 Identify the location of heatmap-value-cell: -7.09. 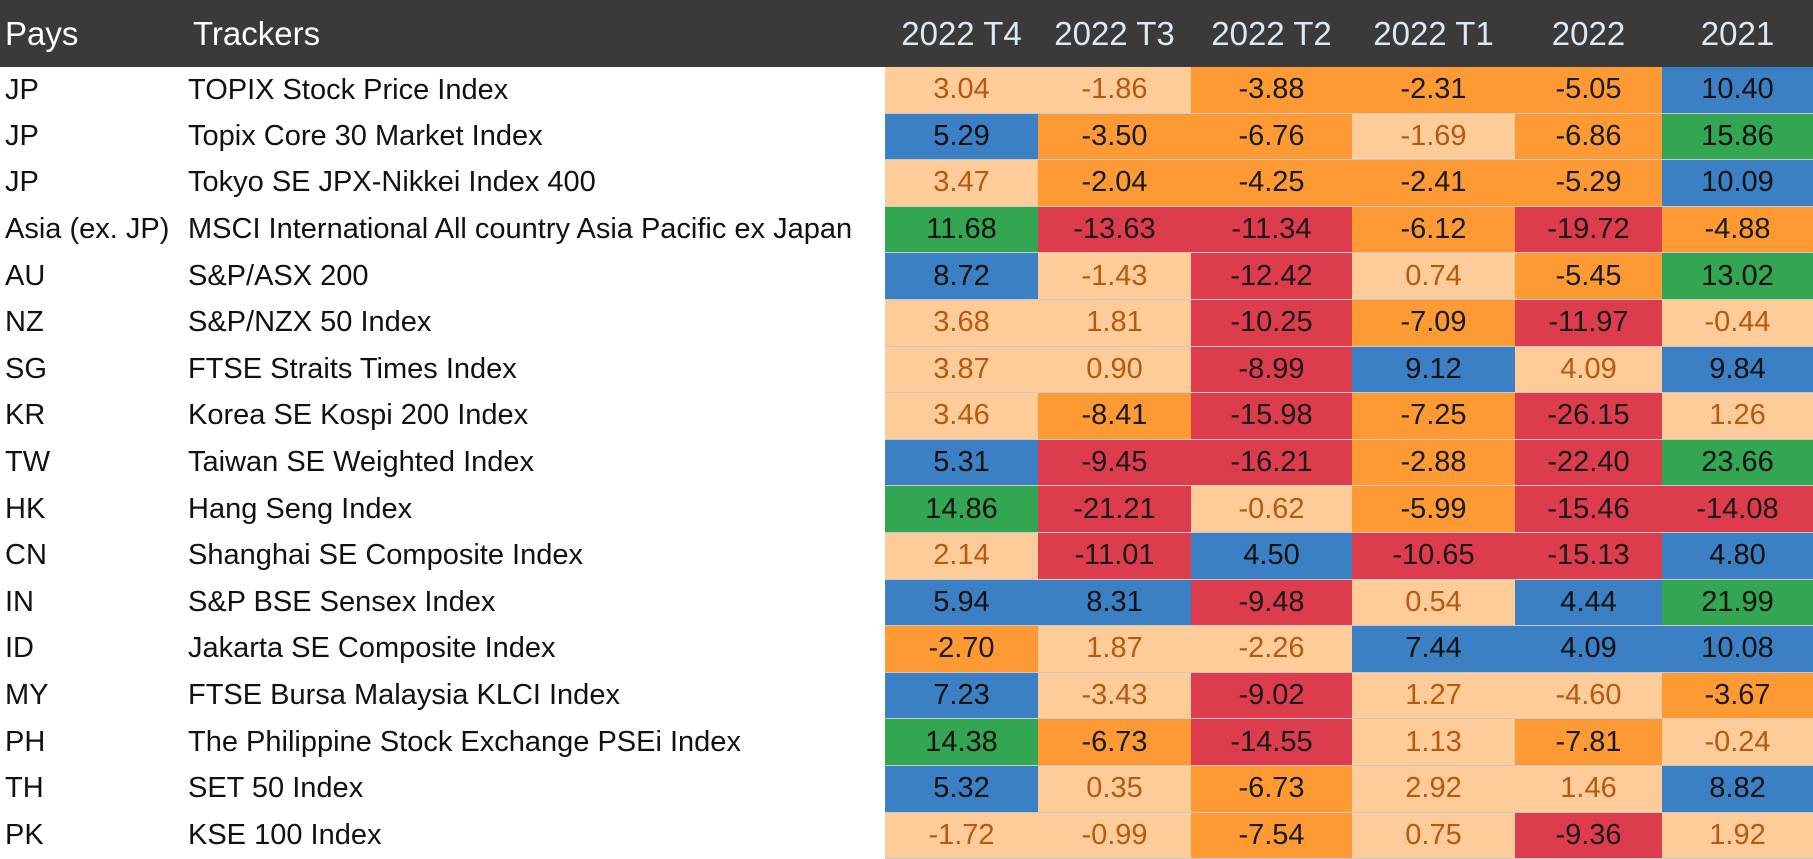
(1433, 323).